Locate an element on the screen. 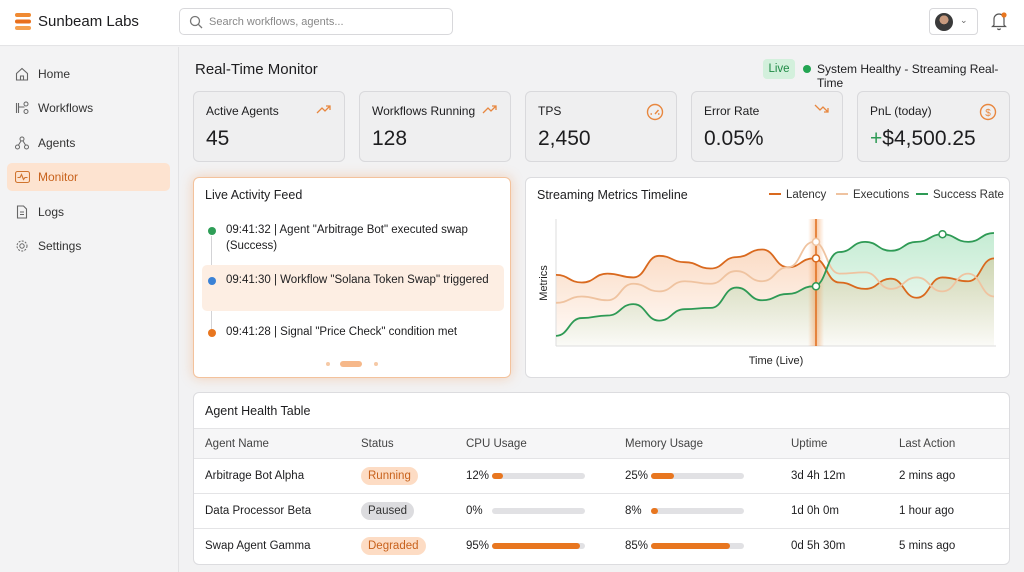  uptime: 0d 5h 30m is located at coordinates (818, 546).